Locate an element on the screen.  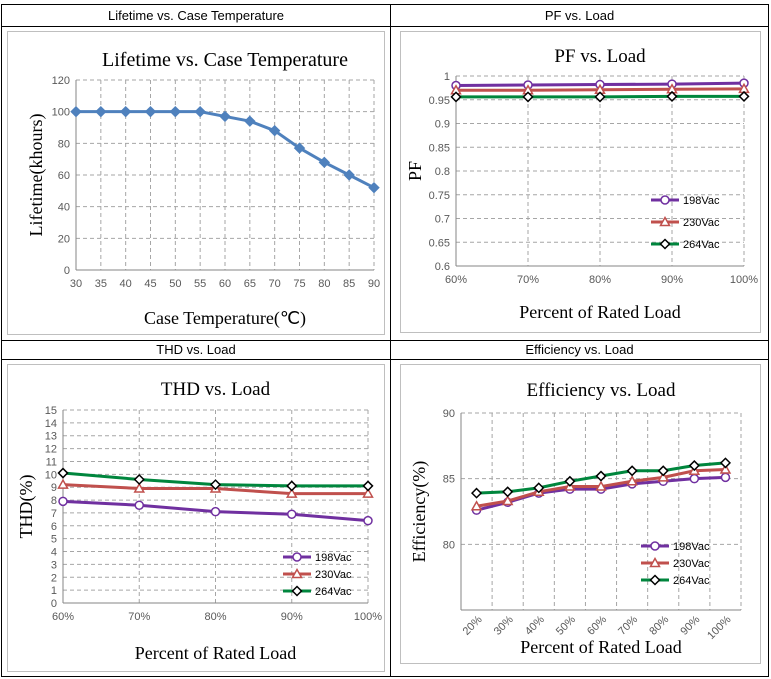
y-tick-label: 0 is located at coordinates (54, 604).